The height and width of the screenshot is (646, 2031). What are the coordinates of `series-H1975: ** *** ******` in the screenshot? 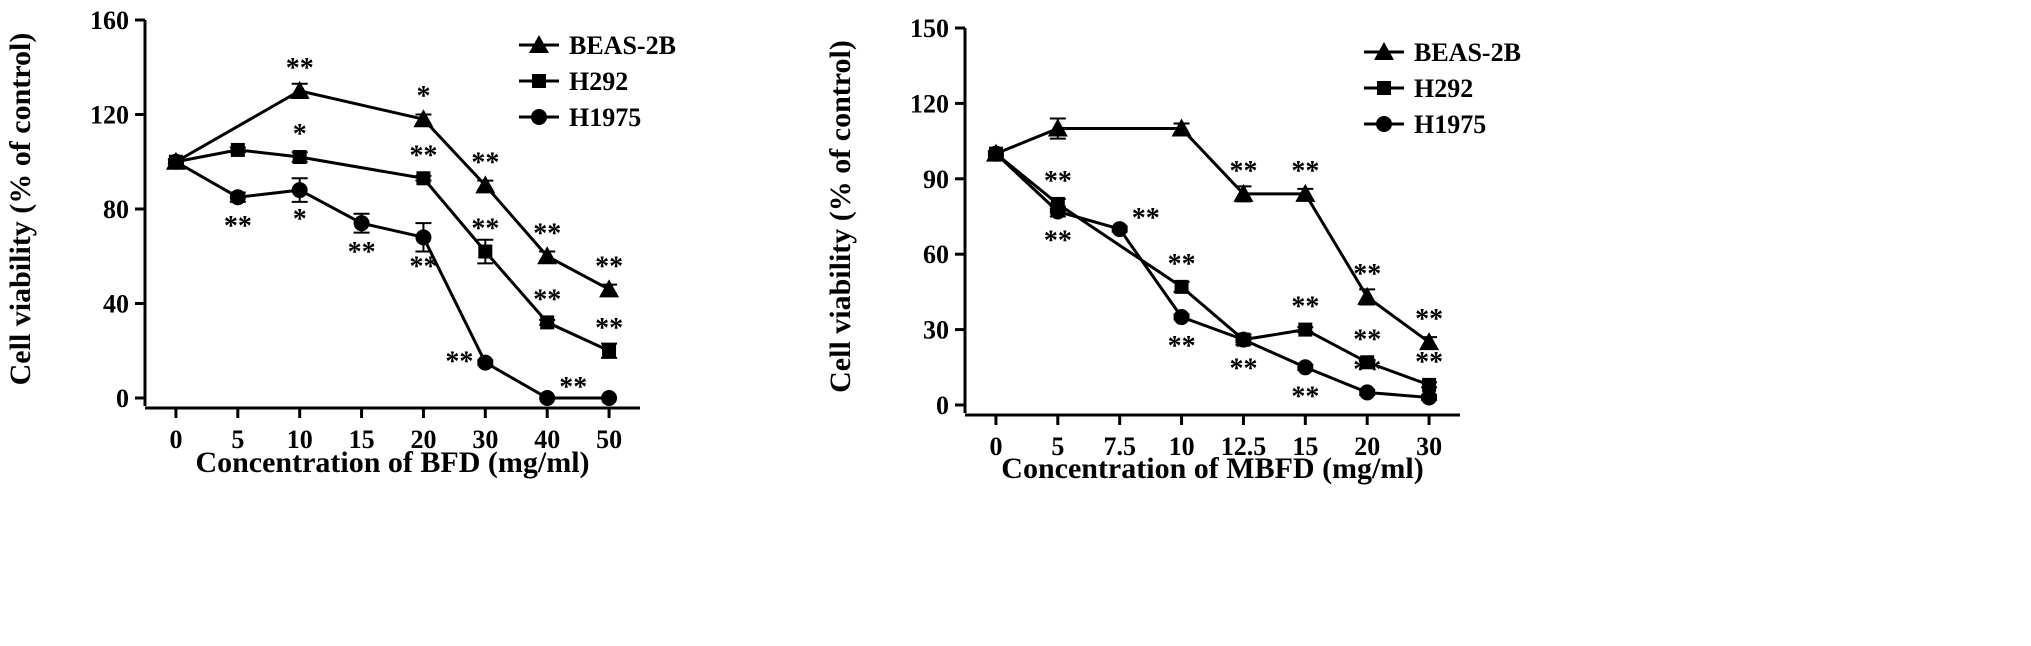 It's located at (392, 279).